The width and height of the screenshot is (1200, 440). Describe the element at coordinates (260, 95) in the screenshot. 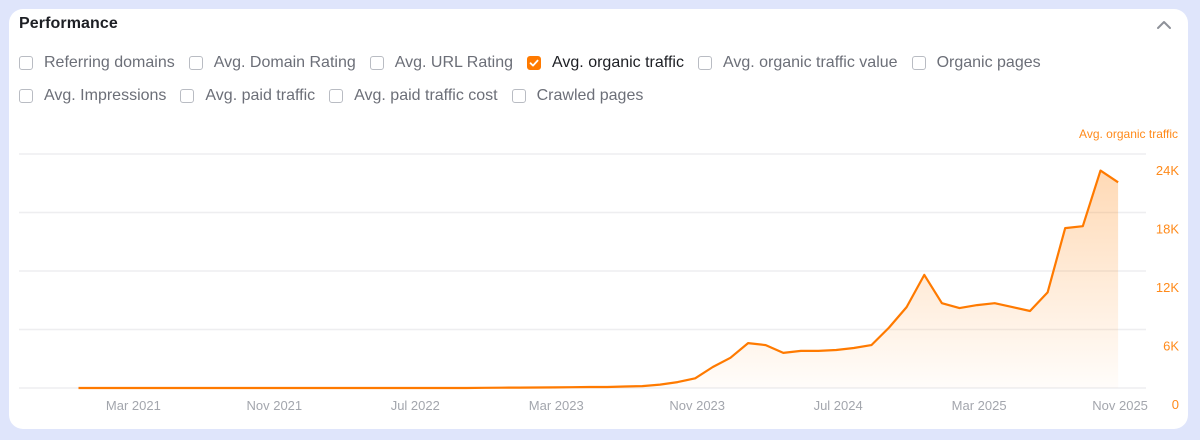

I see `option-label: Avg. paid traffic` at that location.